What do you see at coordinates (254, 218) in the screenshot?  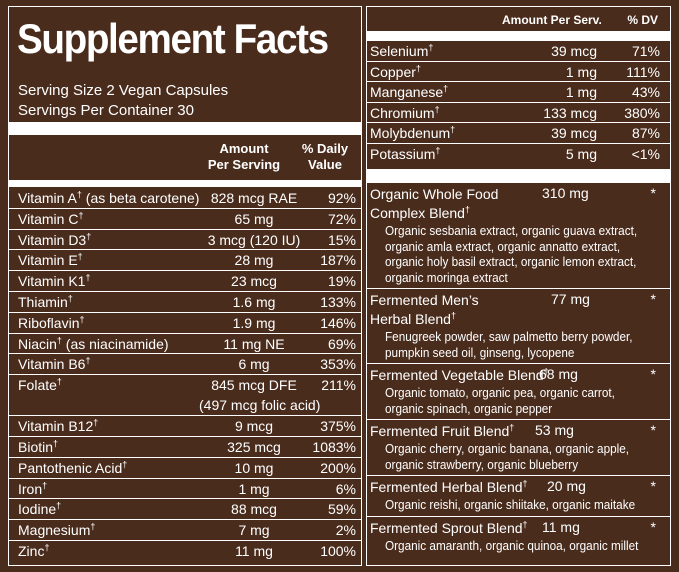 I see `nutrient-amount: 65 mg` at bounding box center [254, 218].